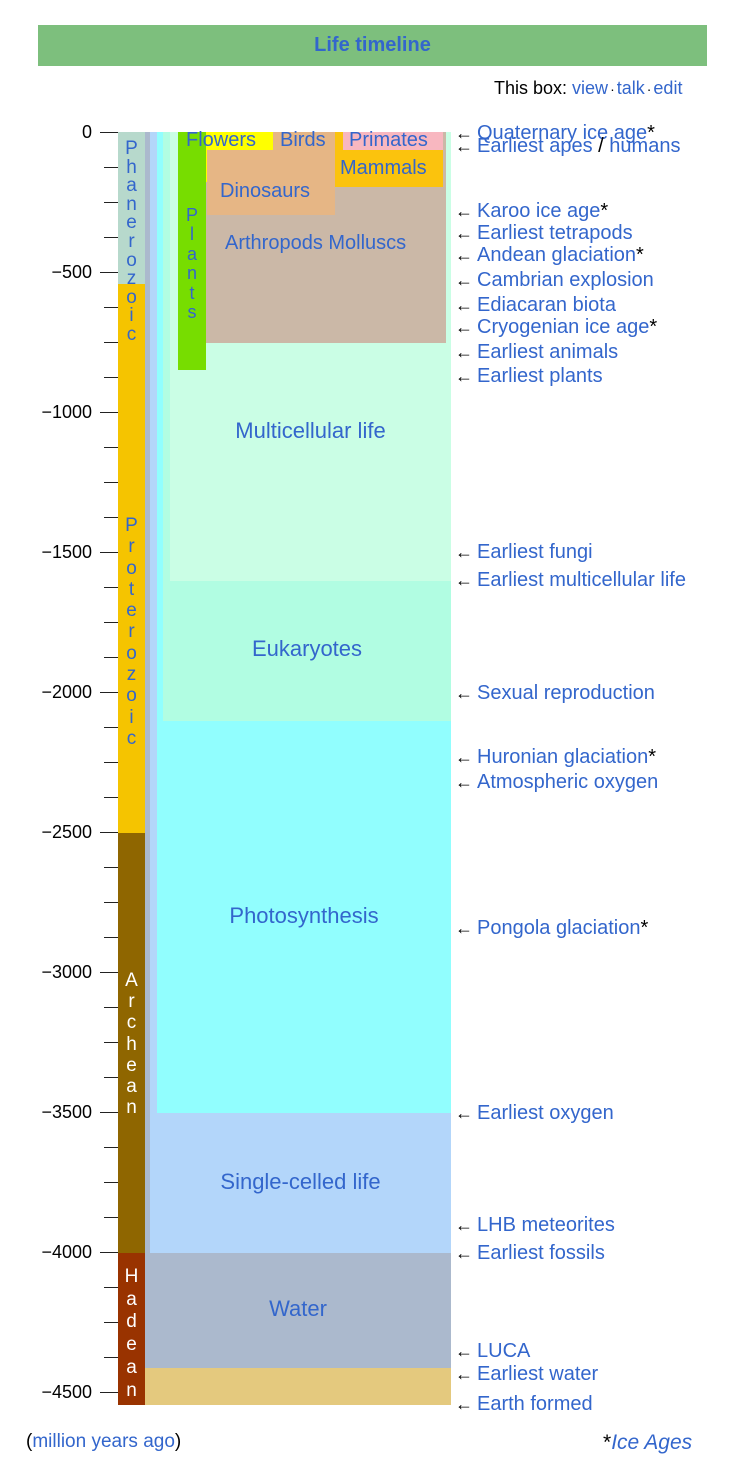  I want to click on tick-label: −2500, so click(66, 832).